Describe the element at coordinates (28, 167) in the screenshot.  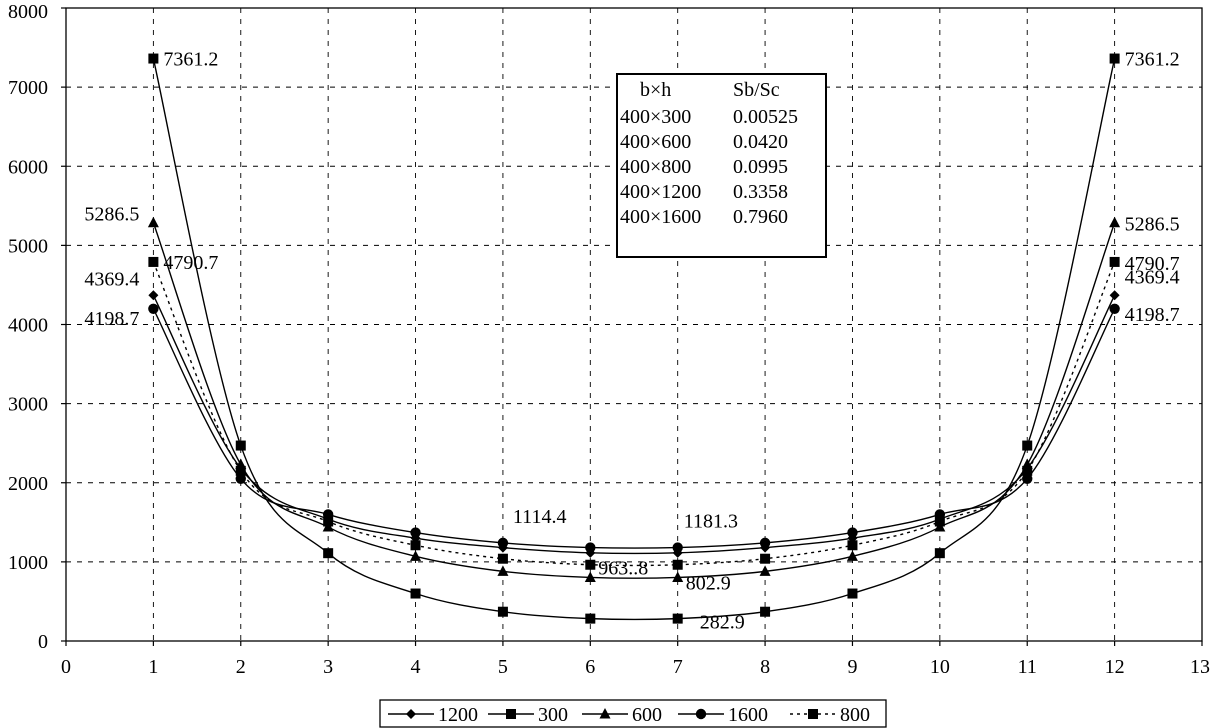
I see `y-tick-label: 6000` at that location.